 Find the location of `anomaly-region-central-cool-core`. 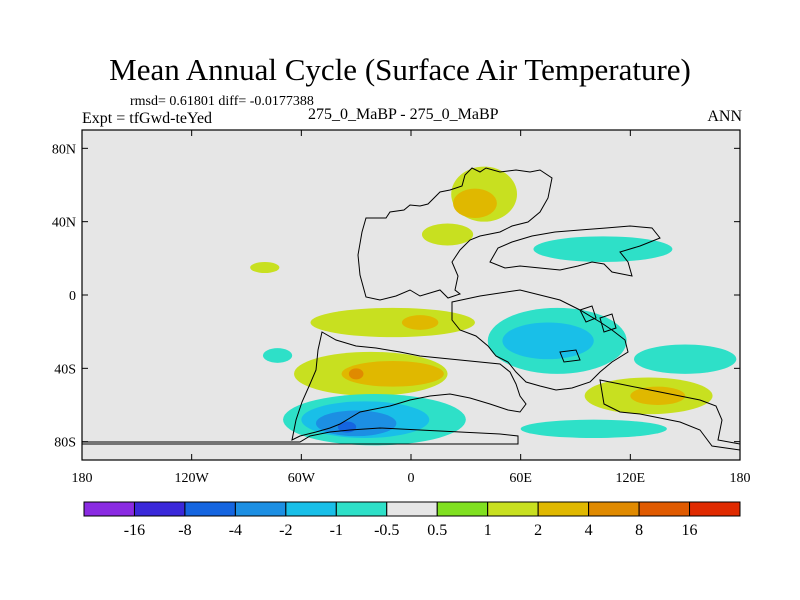

anomaly-region-central-cool-core is located at coordinates (548, 341).